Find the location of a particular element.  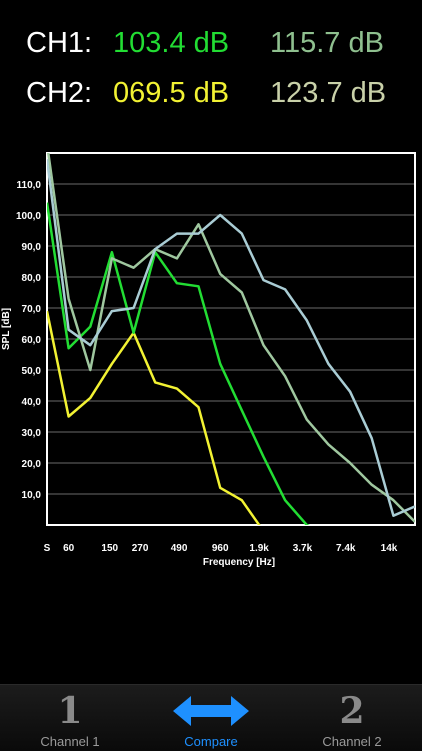

y-tick-label: 70,0 is located at coordinates (32, 309).